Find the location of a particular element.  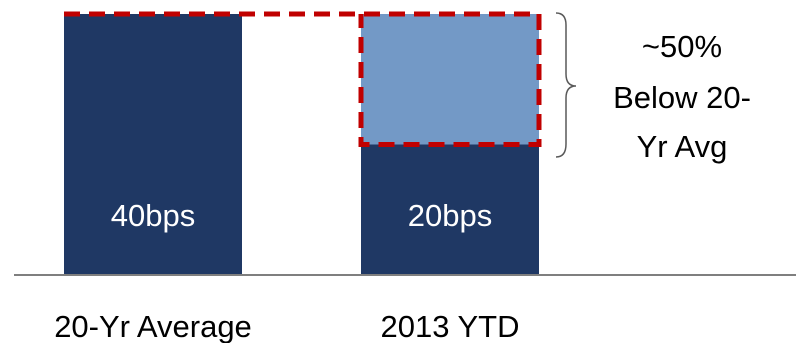

bar-2013-ytd is located at coordinates (450, 209).